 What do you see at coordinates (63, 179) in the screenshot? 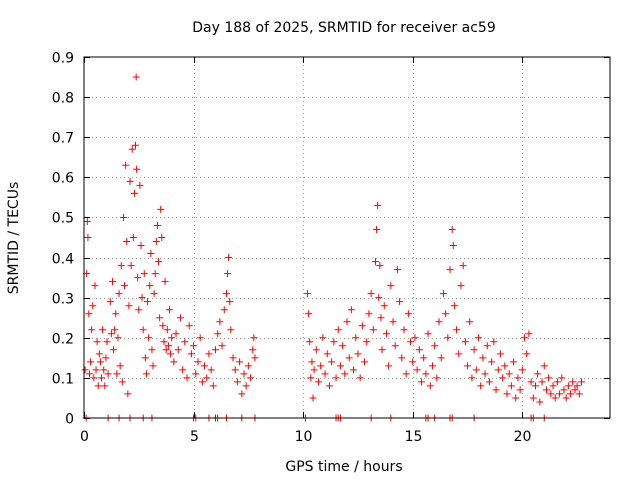
I see `y-tick-label: 0.6` at bounding box center [63, 179].